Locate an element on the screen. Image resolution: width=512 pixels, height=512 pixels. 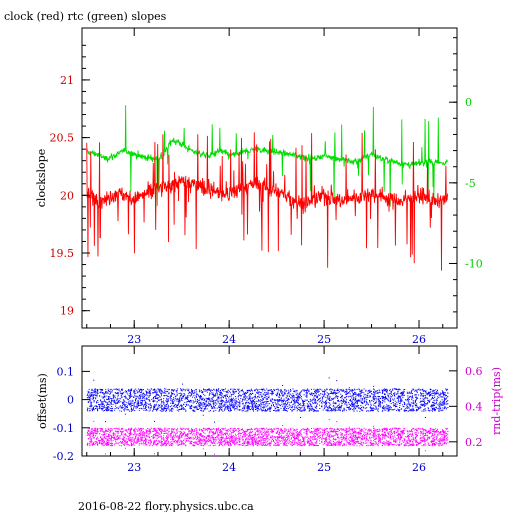
top-left-tick-label: 21 is located at coordinates (67, 80).